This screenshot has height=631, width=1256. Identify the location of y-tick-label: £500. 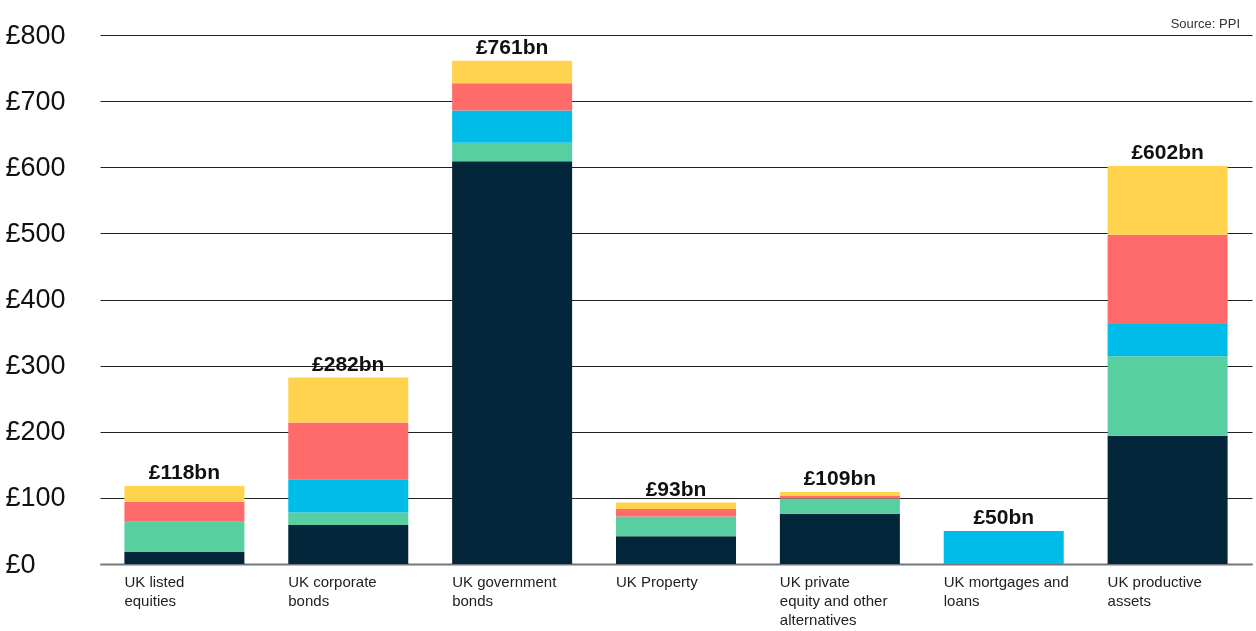
(35, 232).